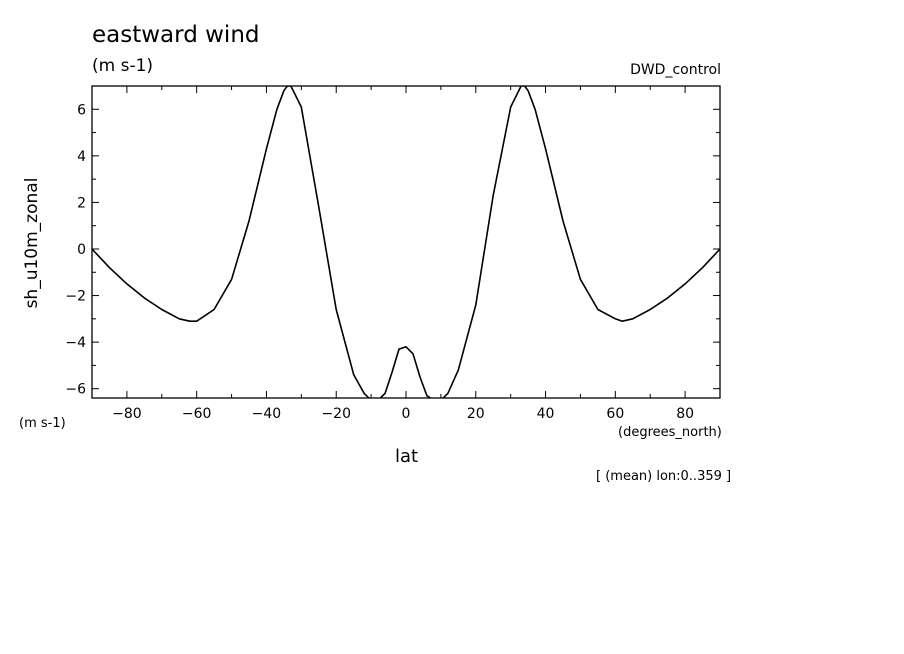 The height and width of the screenshot is (654, 904). I want to click on chart-title: eastward wind, so click(176, 35).